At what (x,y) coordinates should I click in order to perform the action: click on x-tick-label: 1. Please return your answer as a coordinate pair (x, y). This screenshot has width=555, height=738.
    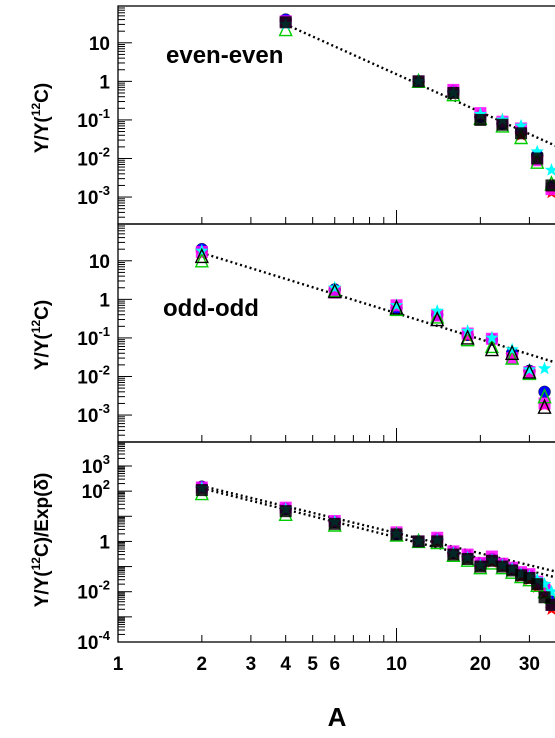
    Looking at the image, I should click on (118, 664).